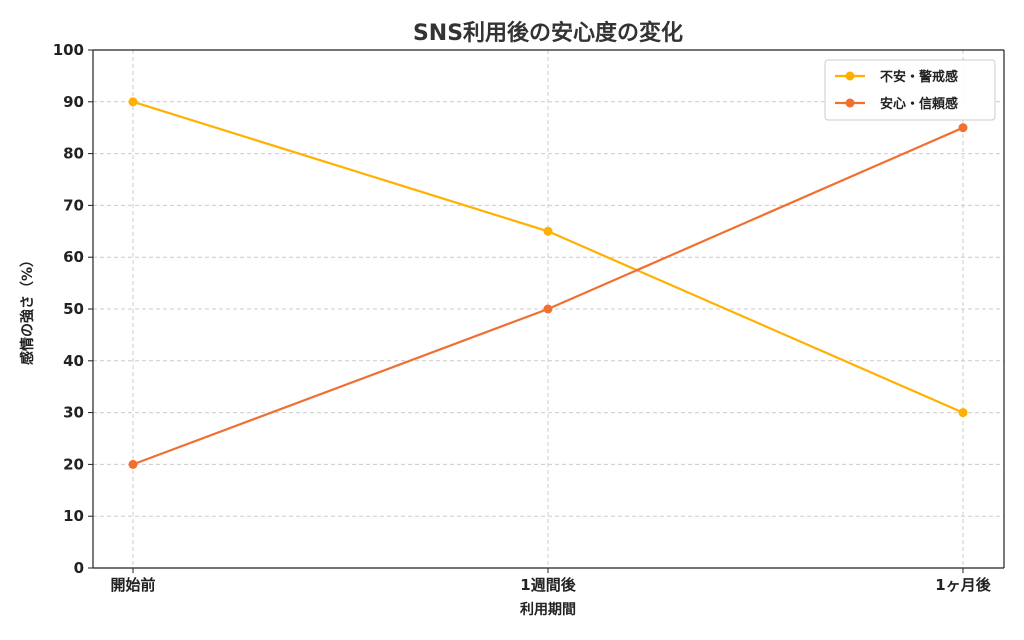  Describe the element at coordinates (548, 585) in the screenshot. I see `x-tick-label: 1週間後` at that location.